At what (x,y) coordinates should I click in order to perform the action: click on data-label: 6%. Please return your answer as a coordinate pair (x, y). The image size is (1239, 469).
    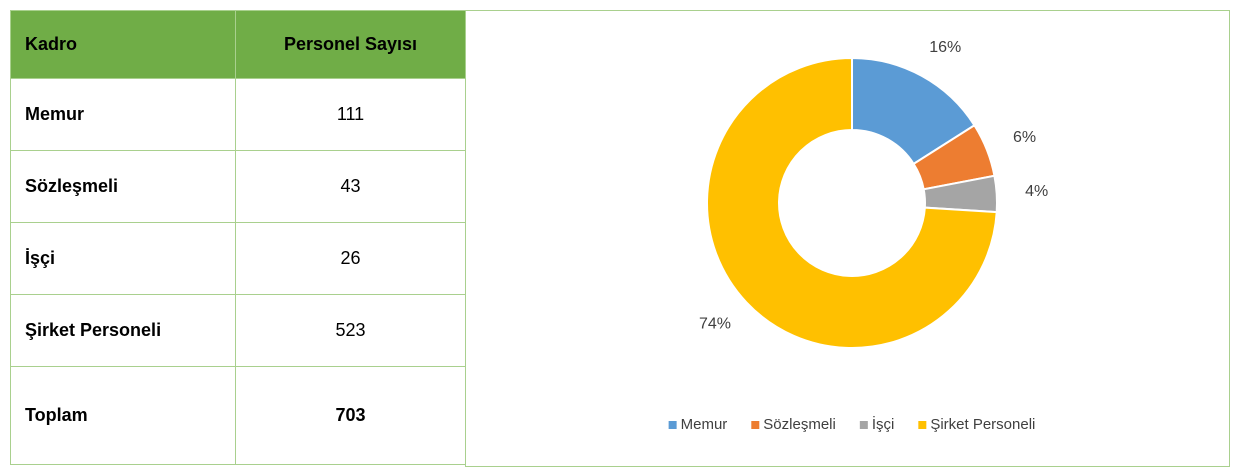
    Looking at the image, I should click on (1024, 137).